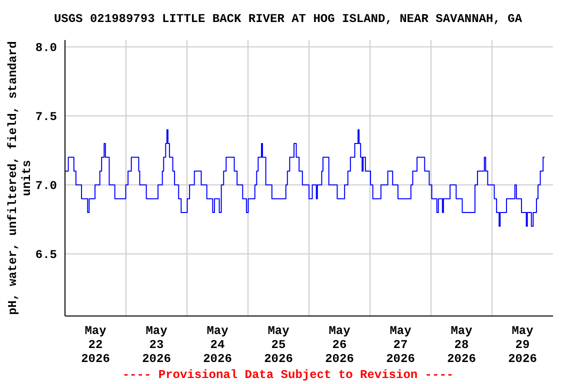 This screenshot has height=384, width=576. Describe the element at coordinates (522, 345) in the screenshot. I see `x-tick-label: May 29 2026` at that location.